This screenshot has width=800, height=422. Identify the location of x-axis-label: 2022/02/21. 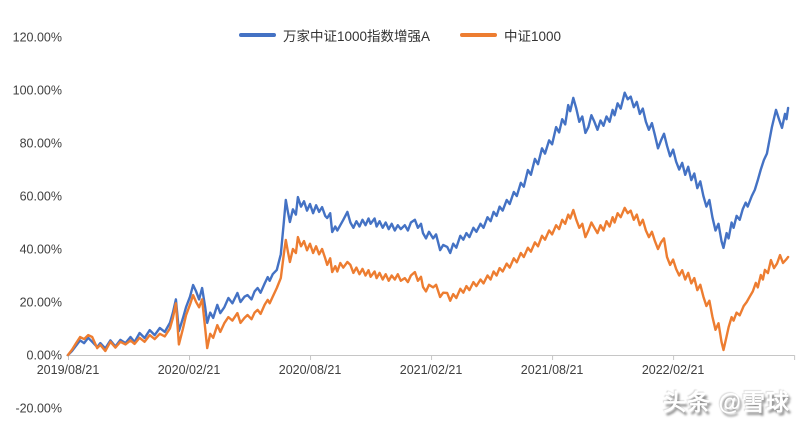
(673, 370).